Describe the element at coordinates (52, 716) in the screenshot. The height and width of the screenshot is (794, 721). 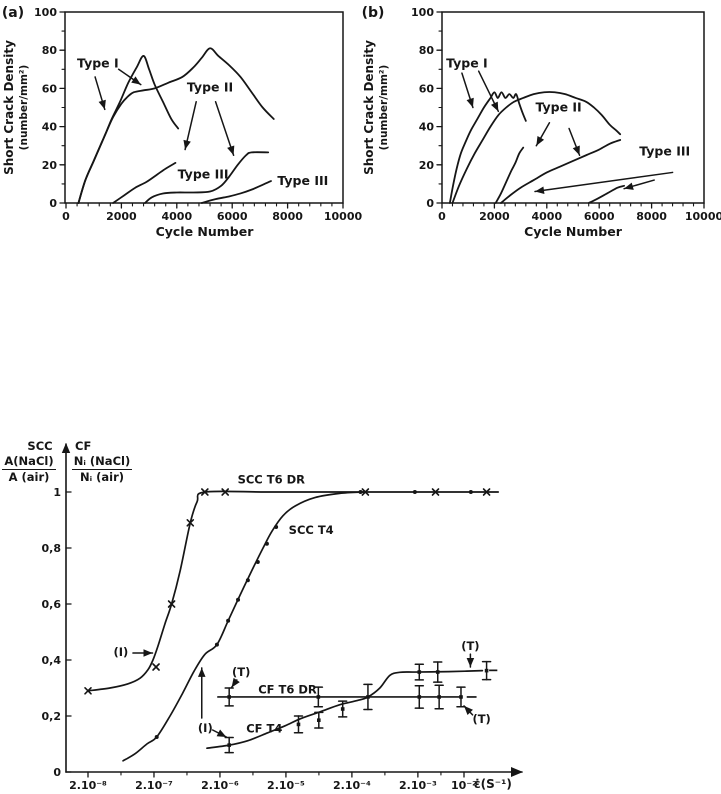
I see `svg-text: 0,2` at that location.